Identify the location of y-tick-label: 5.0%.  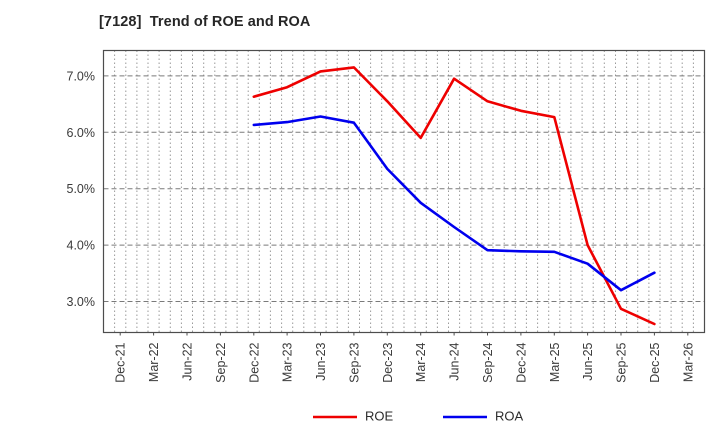
(81, 189).